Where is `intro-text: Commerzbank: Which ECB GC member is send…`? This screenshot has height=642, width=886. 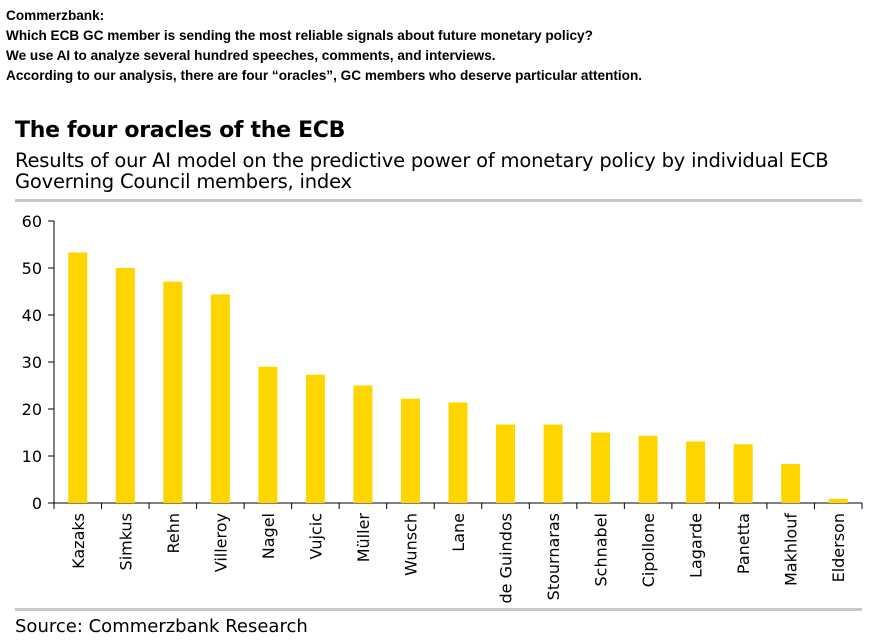
intro-text: Commerzbank: Which ECB GC member is send… is located at coordinates (441, 46).